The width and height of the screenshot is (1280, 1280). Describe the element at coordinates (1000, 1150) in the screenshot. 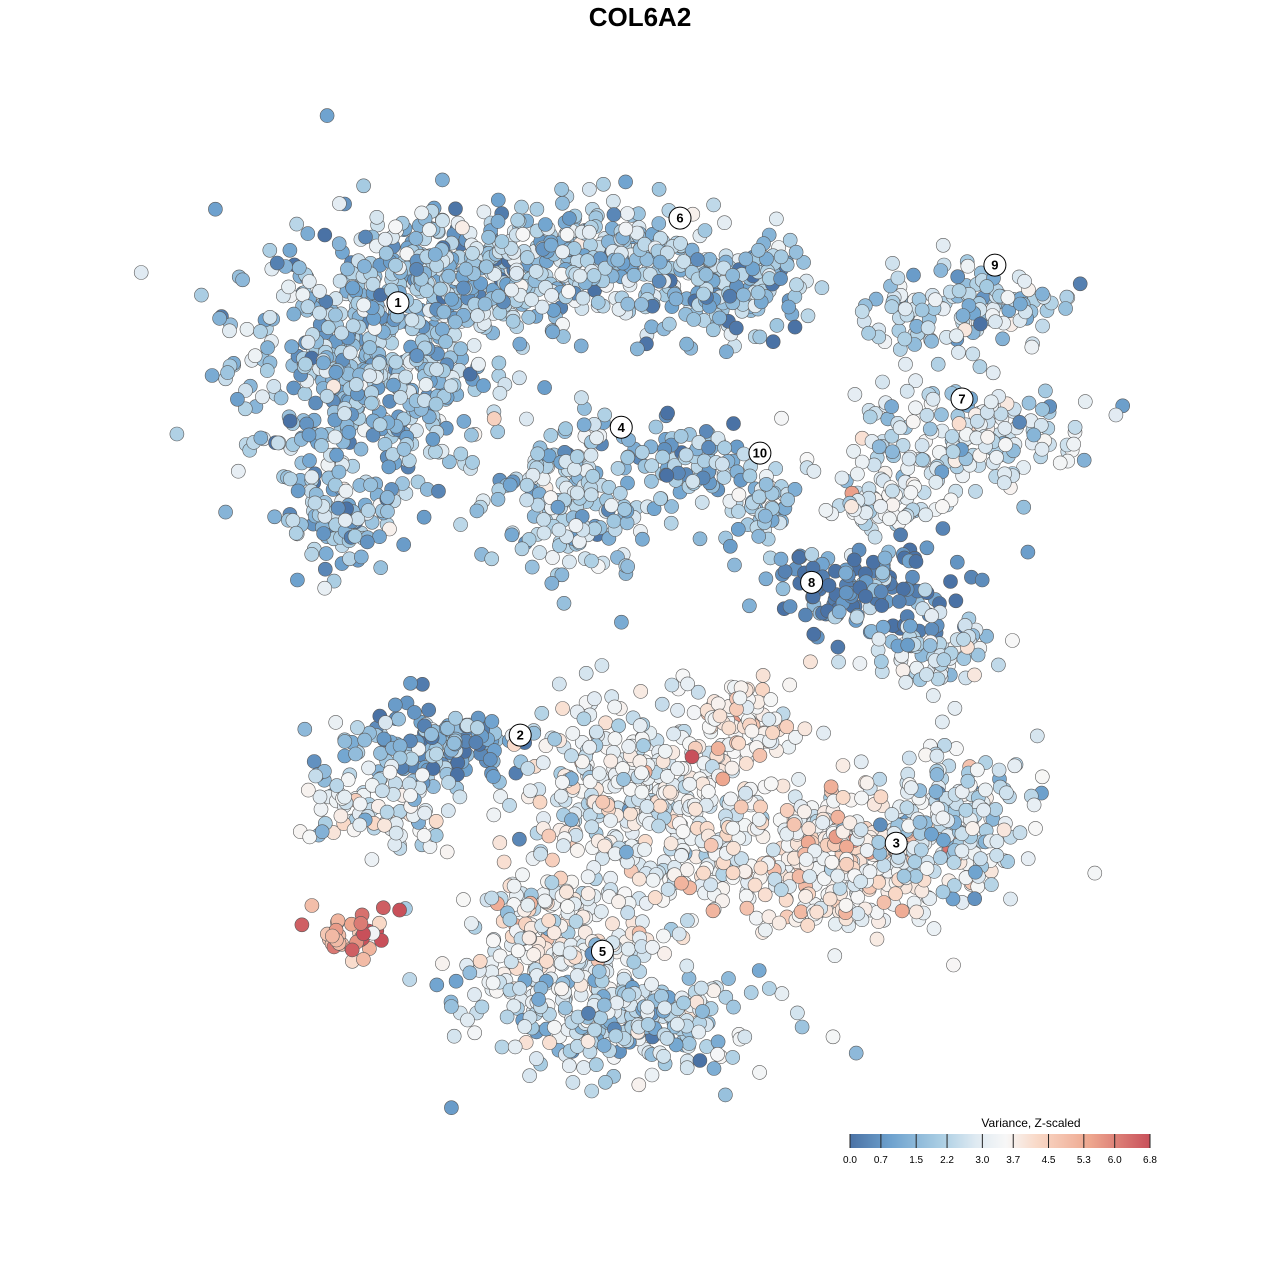

I see `legend-ticks: 0.0 0.7 1.5 2.2 3.0 3.7 4.5 5.3 6.0 6.8` at that location.